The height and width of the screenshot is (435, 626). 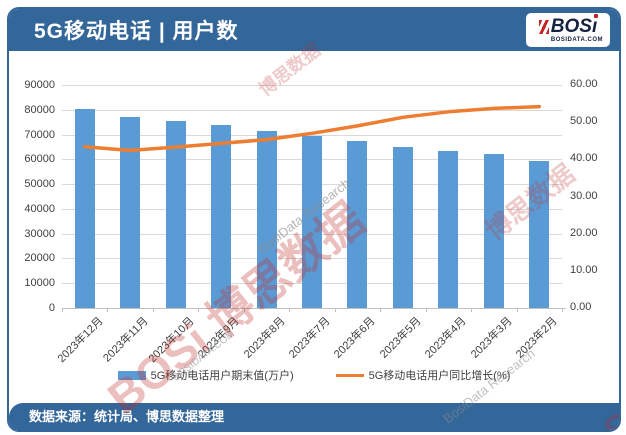 What do you see at coordinates (312, 128) in the screenshot?
I see `line-series` at bounding box center [312, 128].